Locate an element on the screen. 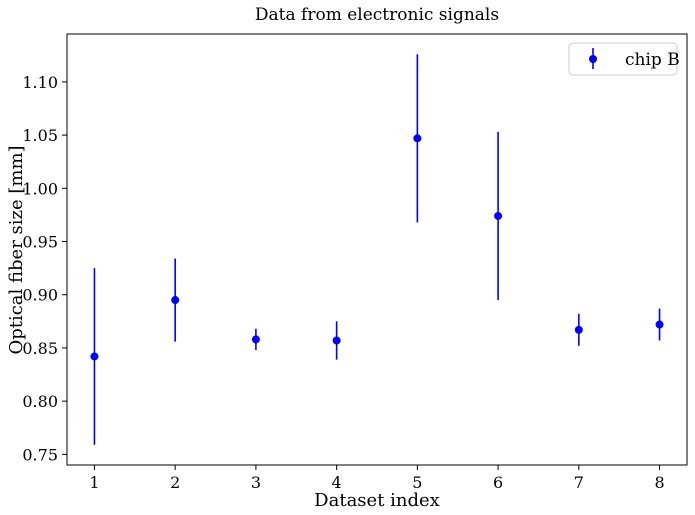 The width and height of the screenshot is (695, 515). x-tick-label: 6 is located at coordinates (498, 482).